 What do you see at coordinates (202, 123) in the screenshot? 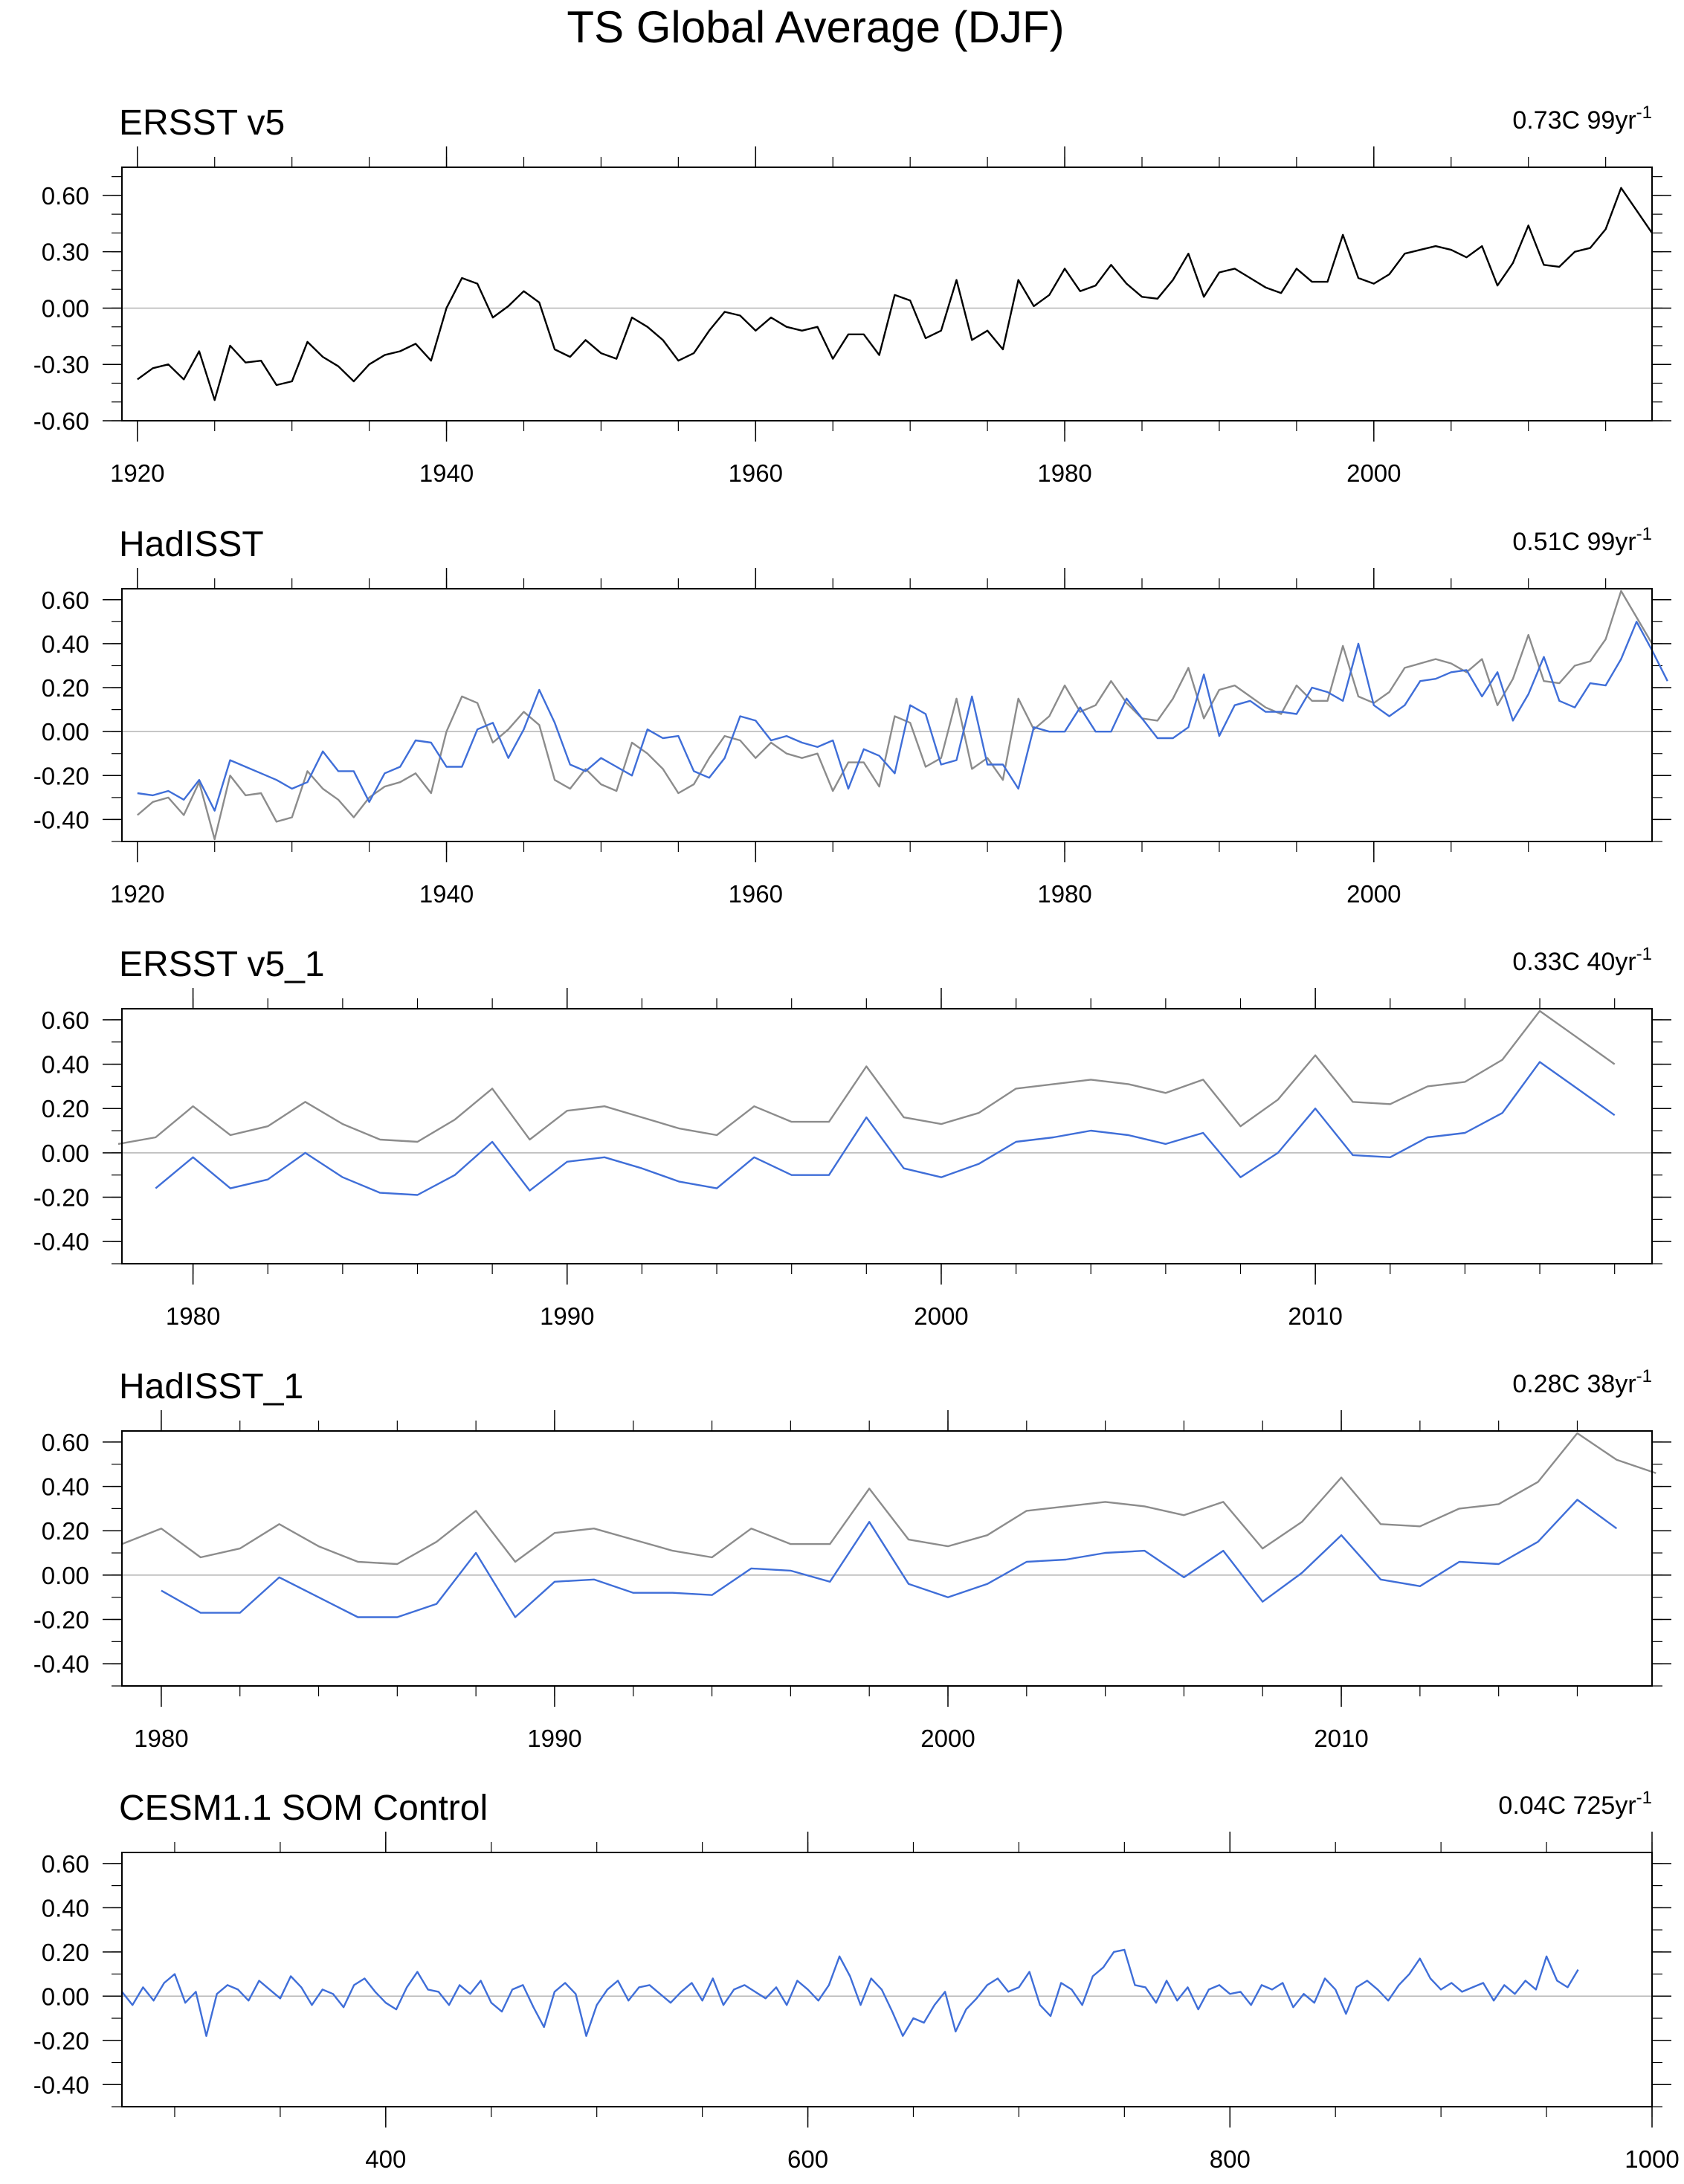
I see `panel-title: ERSST v5` at bounding box center [202, 123].